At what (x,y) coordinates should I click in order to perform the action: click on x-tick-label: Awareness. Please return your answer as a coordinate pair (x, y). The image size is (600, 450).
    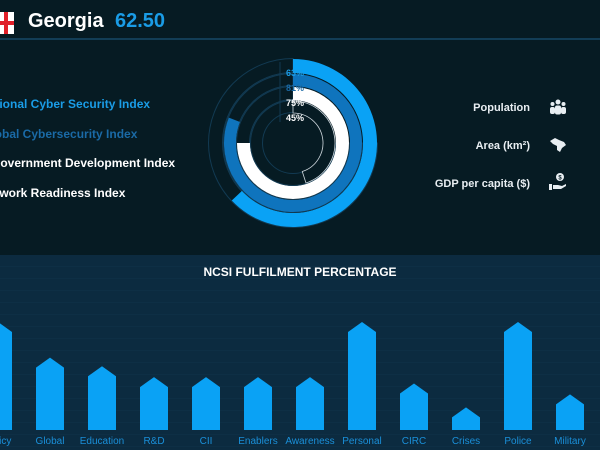
    Looking at the image, I should click on (309, 441).